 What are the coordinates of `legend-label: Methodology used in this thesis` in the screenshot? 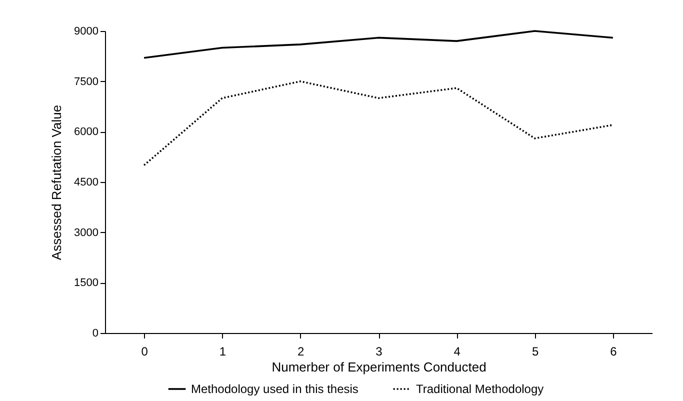 It's located at (274, 389).